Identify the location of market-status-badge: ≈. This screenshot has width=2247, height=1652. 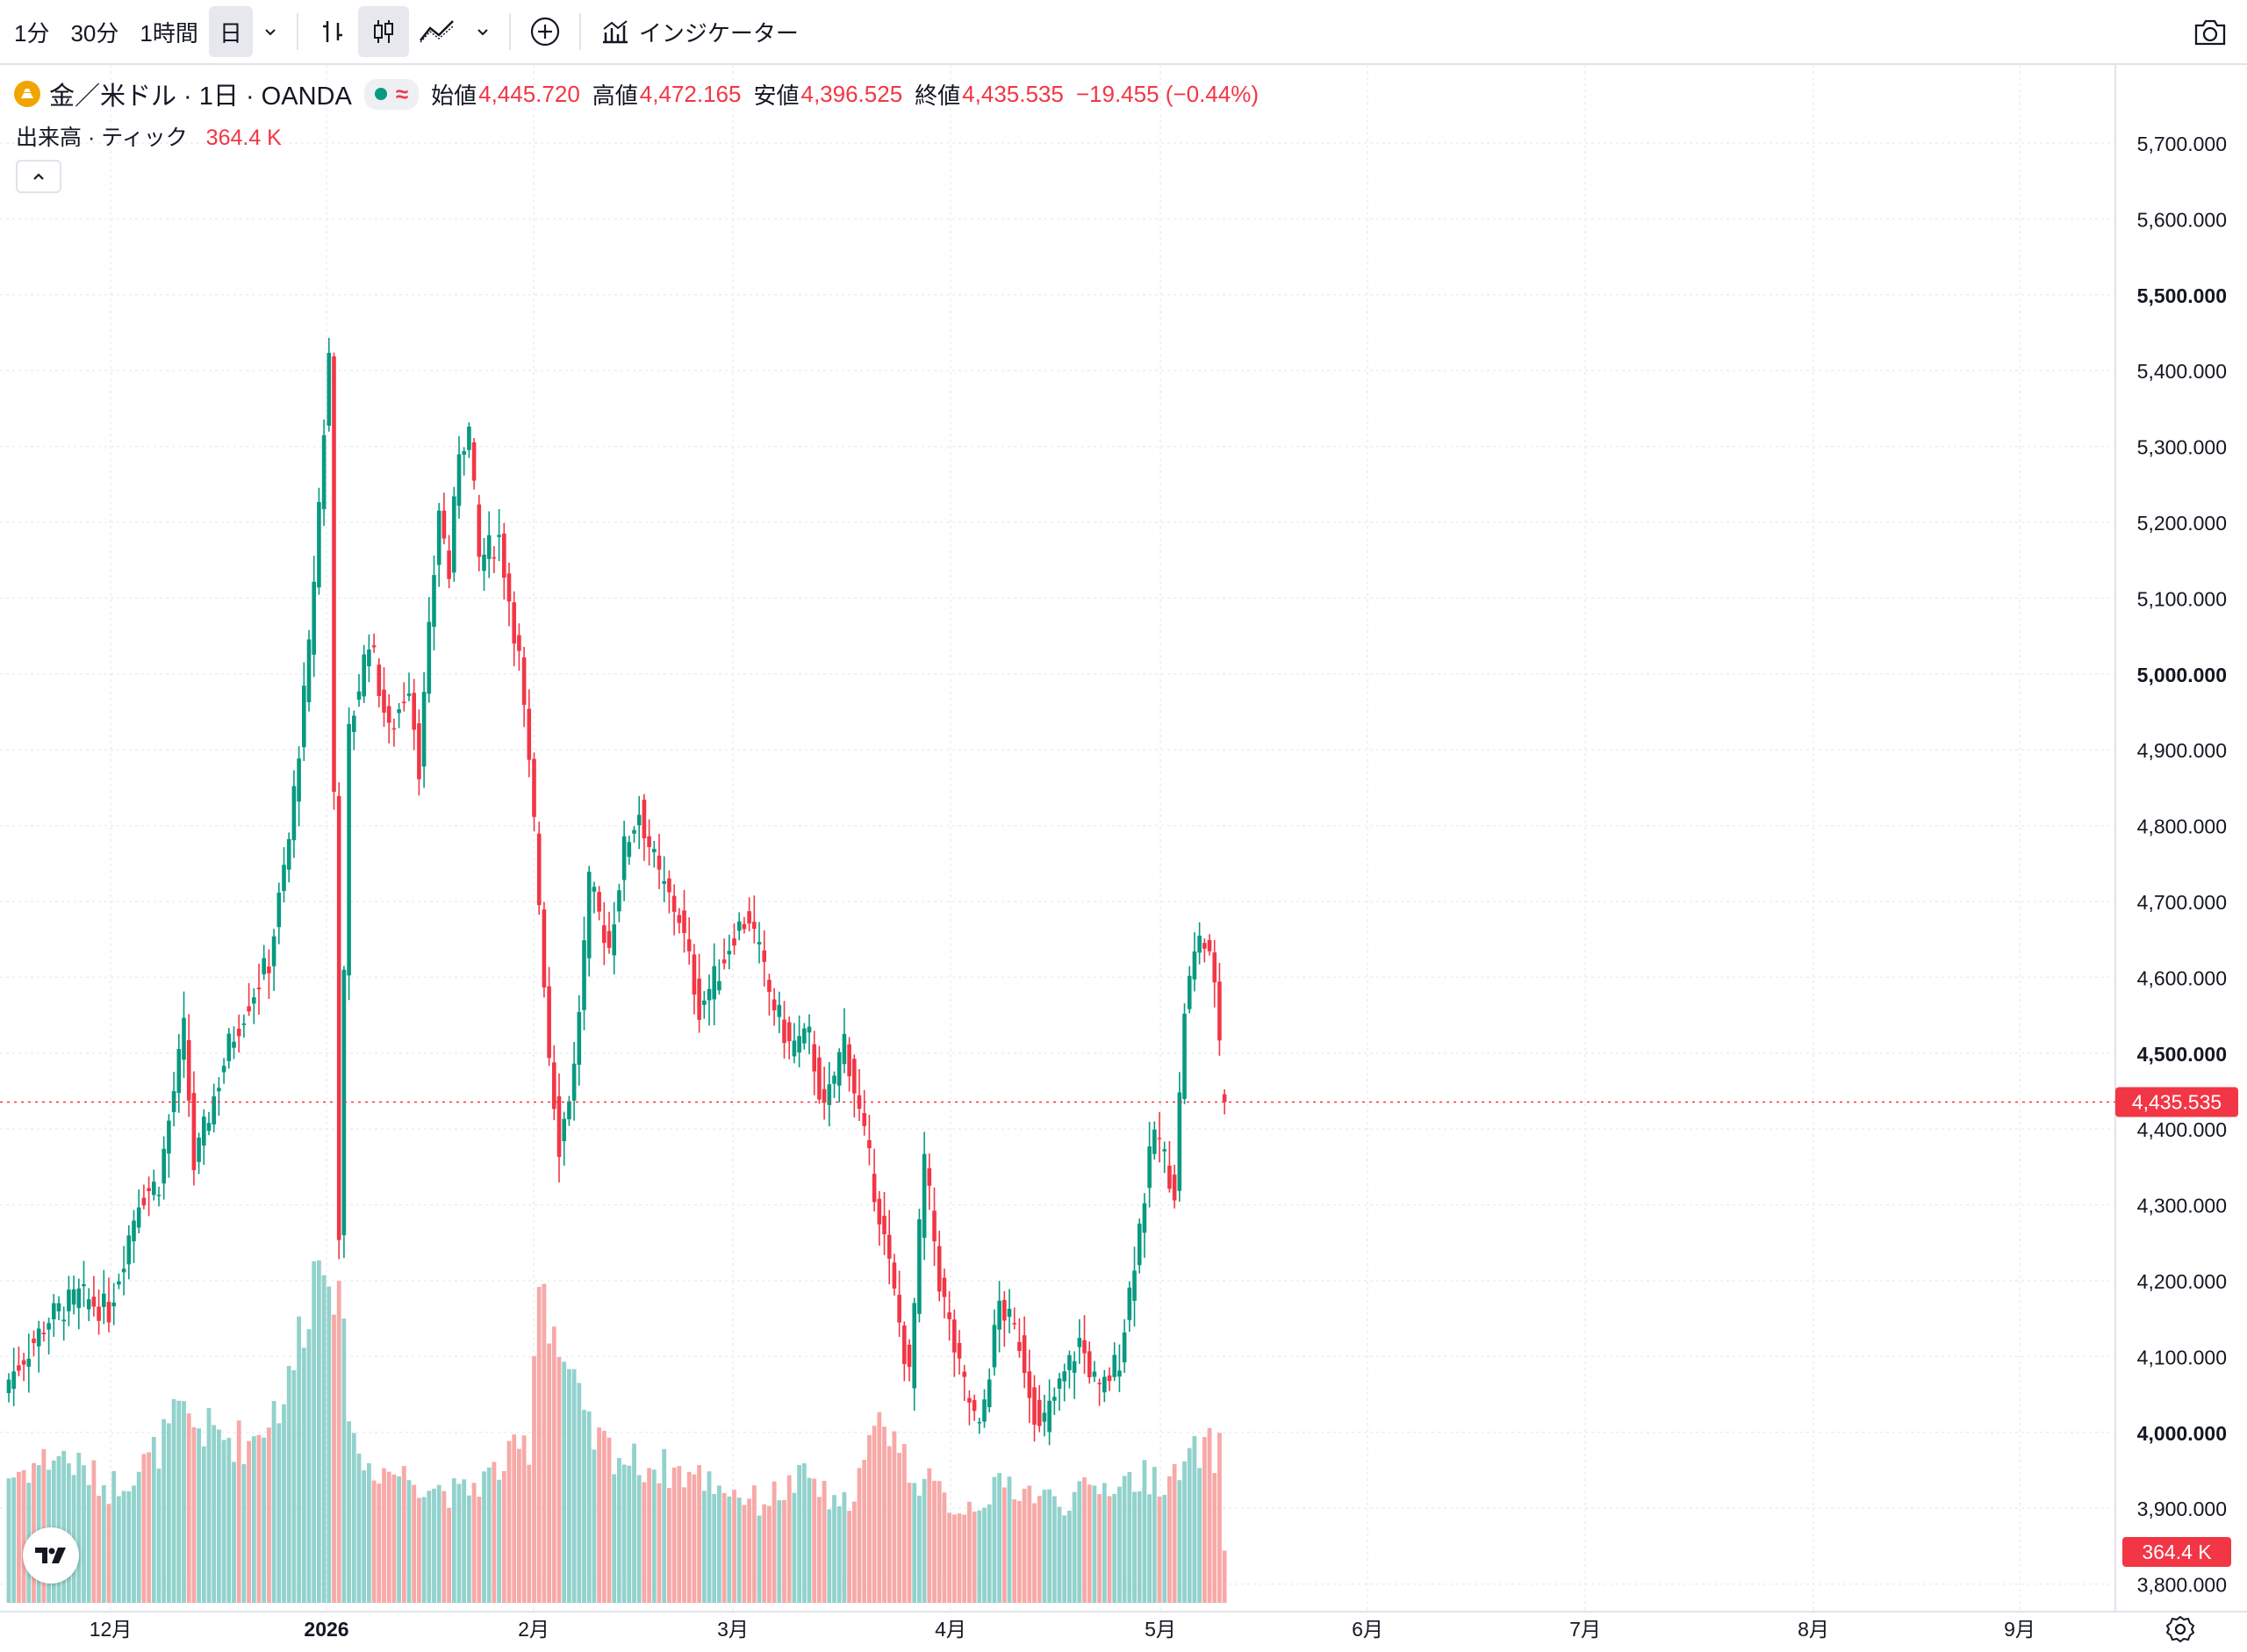
(391, 94).